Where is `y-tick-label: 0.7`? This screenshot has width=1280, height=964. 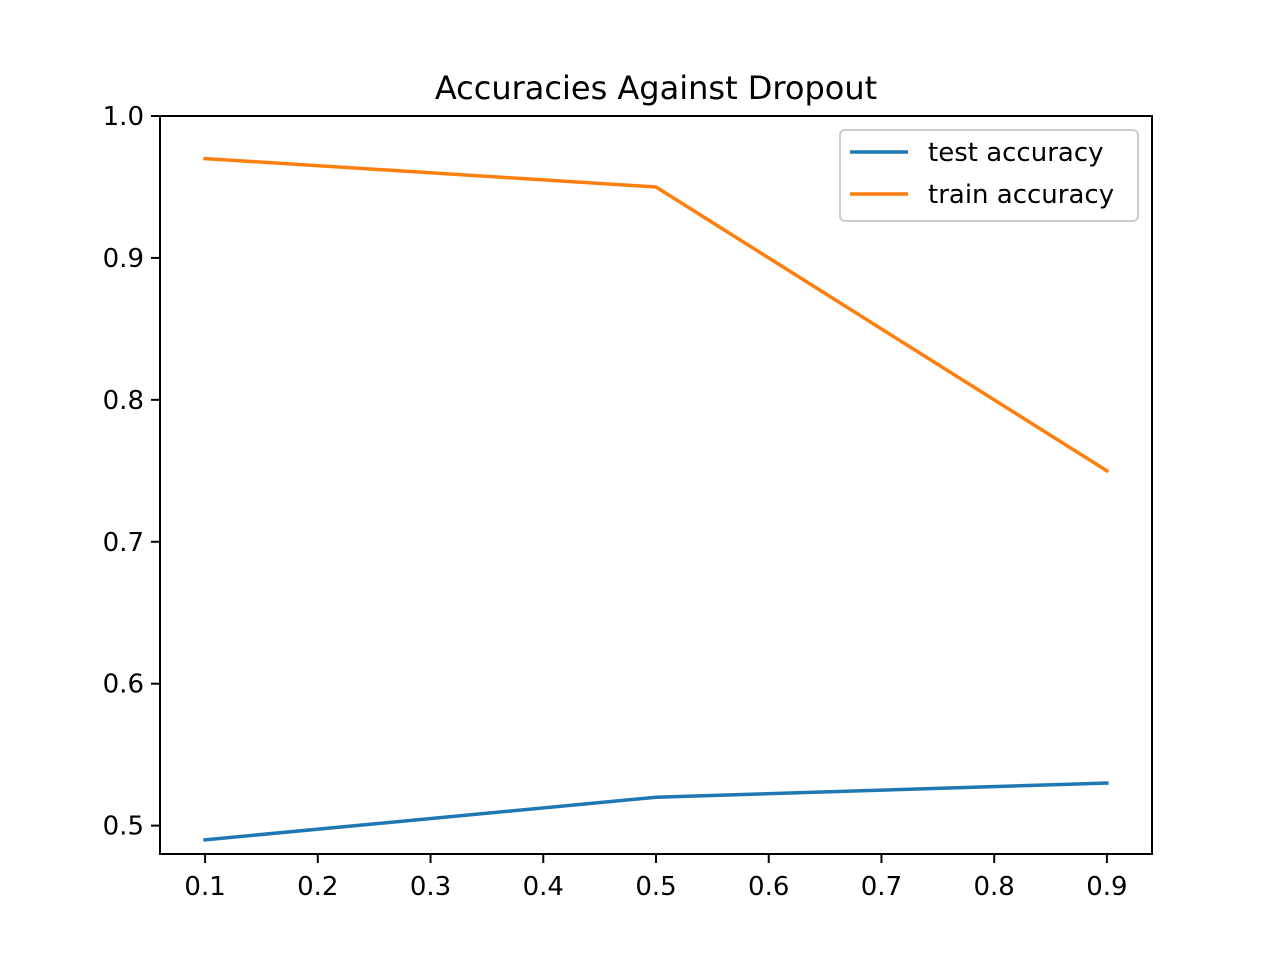
y-tick-label: 0.7 is located at coordinates (123, 543).